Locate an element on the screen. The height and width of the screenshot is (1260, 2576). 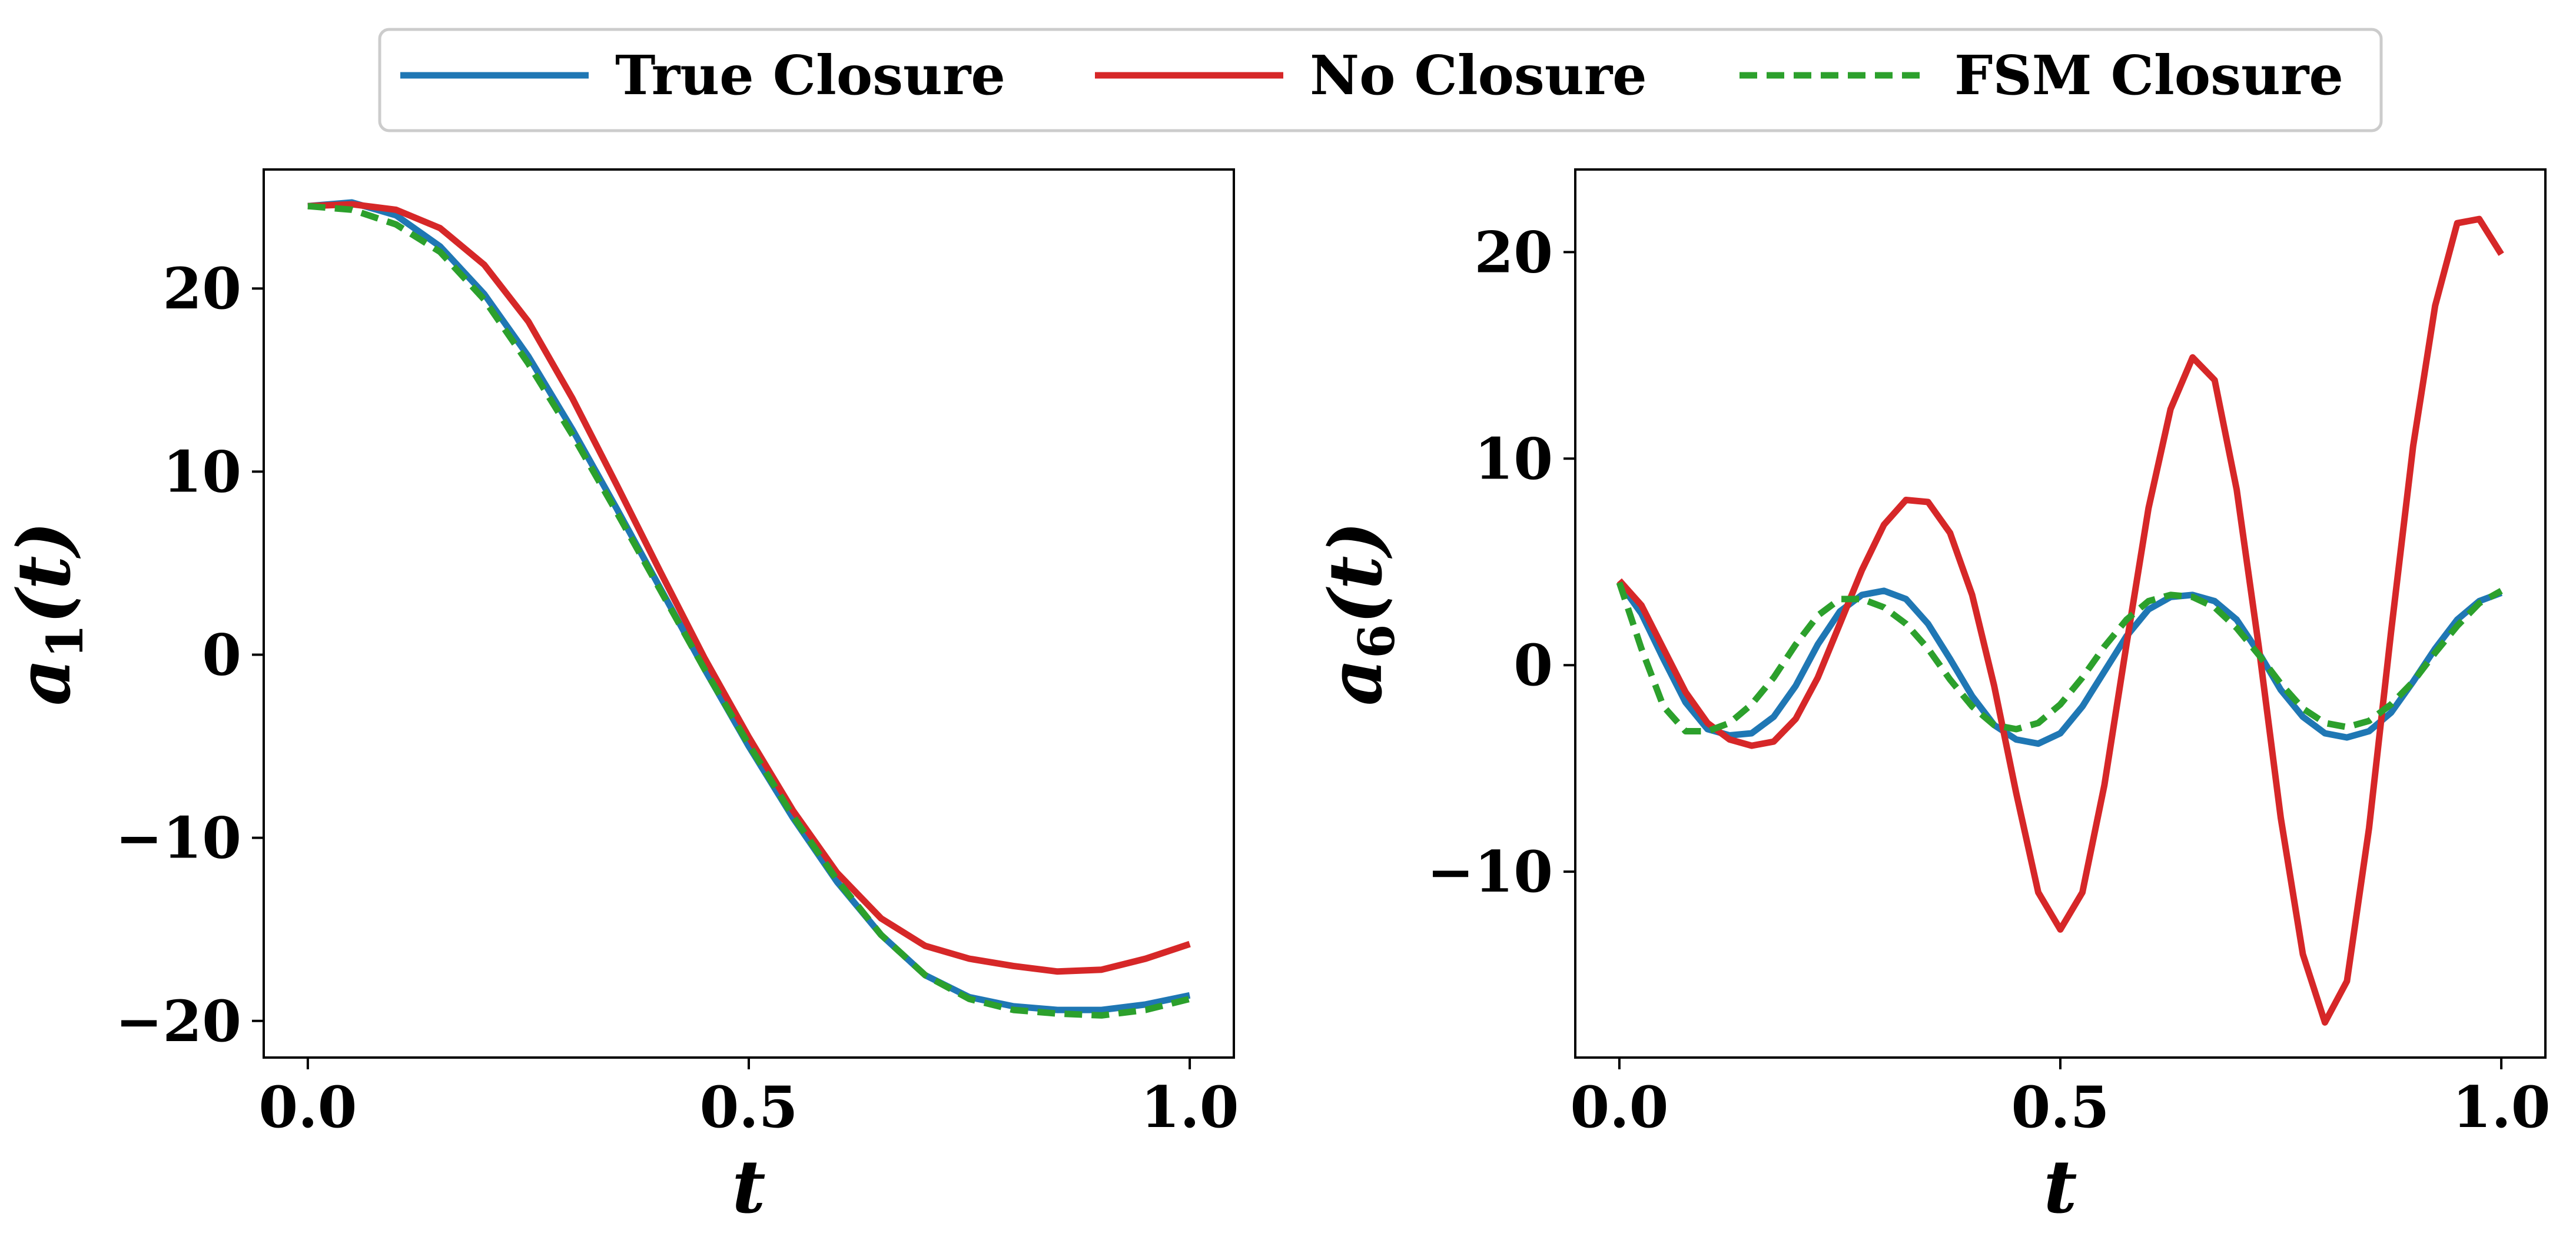
left-y-axis-label-rest: (t) is located at coordinates (44, 572).